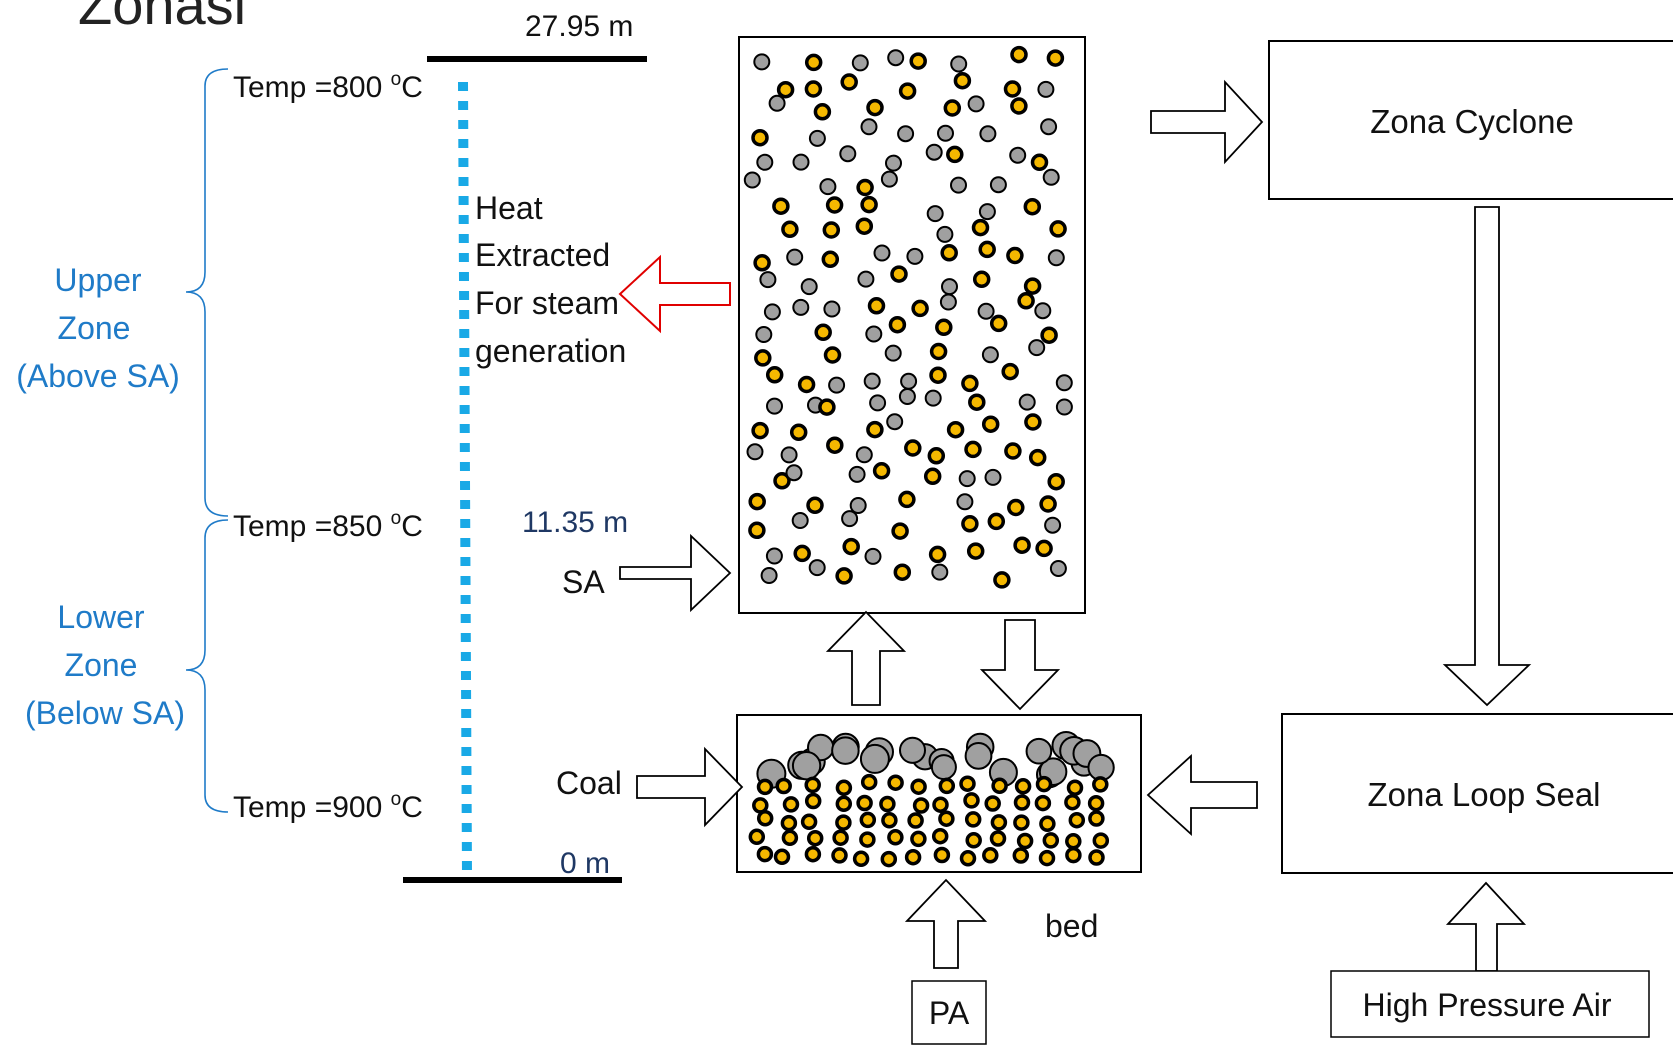 Image resolution: width=1673 pixels, height=1046 pixels. I want to click on temp-label-top: Temp =800 oC, so click(328, 86).